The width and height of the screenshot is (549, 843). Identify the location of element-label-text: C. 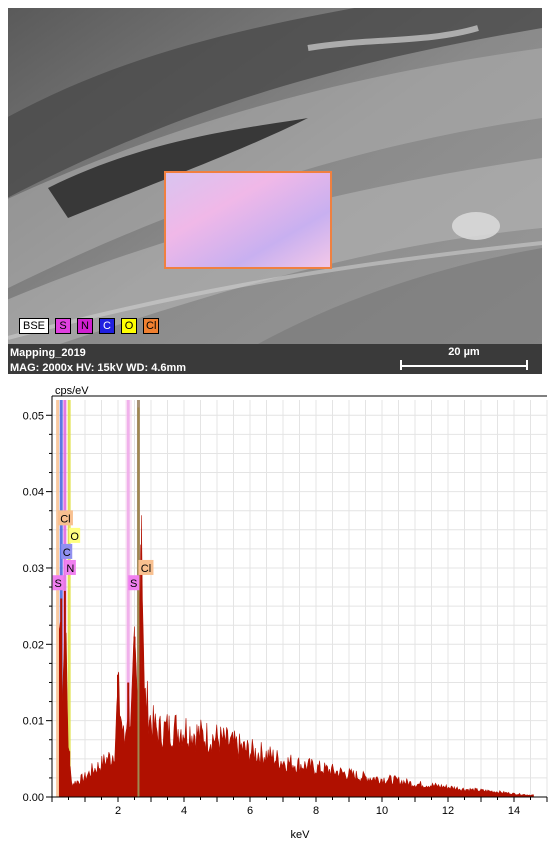
(67, 553).